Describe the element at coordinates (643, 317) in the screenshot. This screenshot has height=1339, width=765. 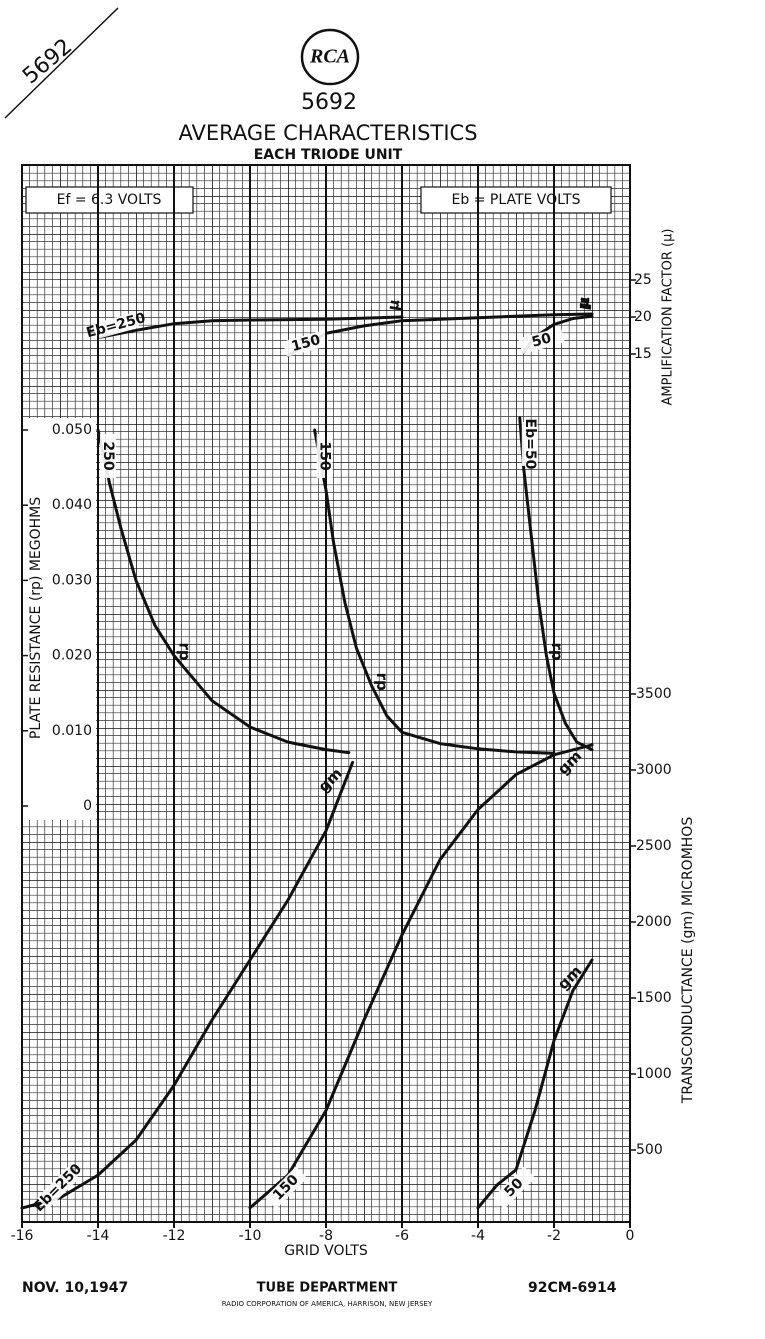
I see `y-tick-label: 20` at that location.